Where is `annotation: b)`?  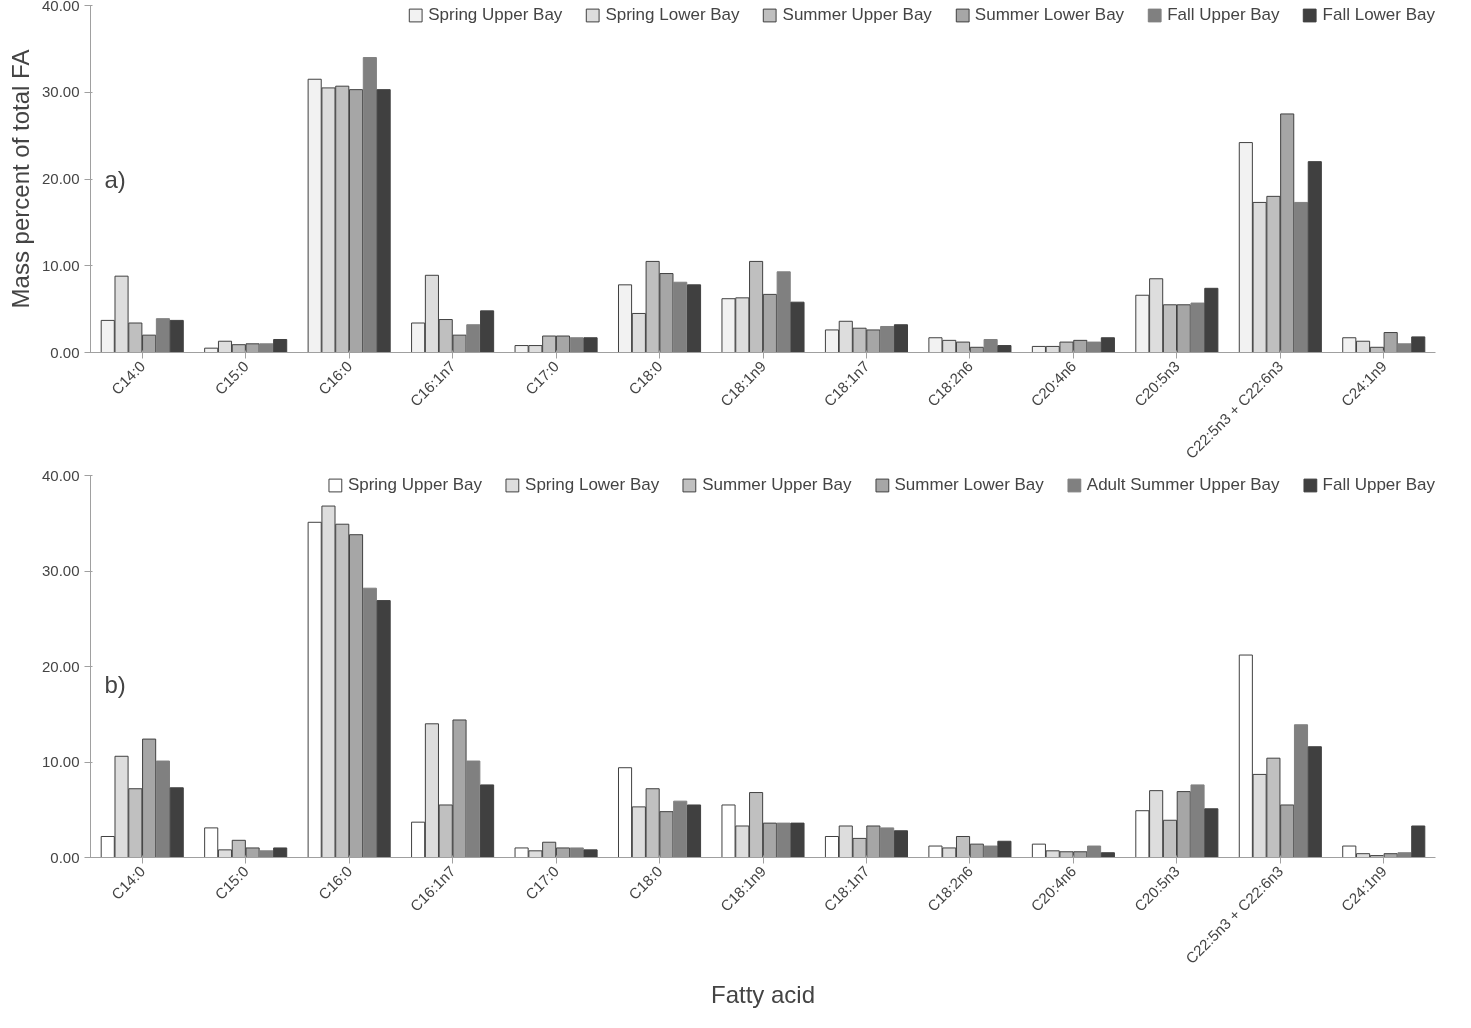 annotation: b) is located at coordinates (115, 684).